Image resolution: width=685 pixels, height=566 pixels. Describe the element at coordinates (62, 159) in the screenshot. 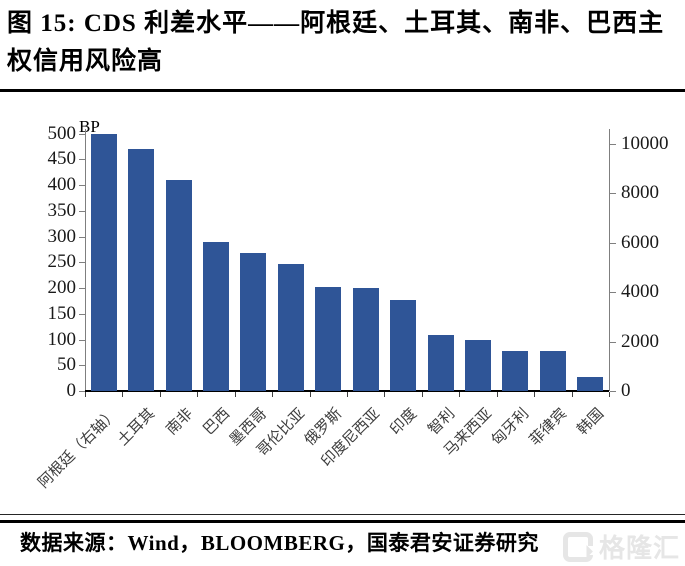

I see `left-axis-tick-label: 450` at that location.